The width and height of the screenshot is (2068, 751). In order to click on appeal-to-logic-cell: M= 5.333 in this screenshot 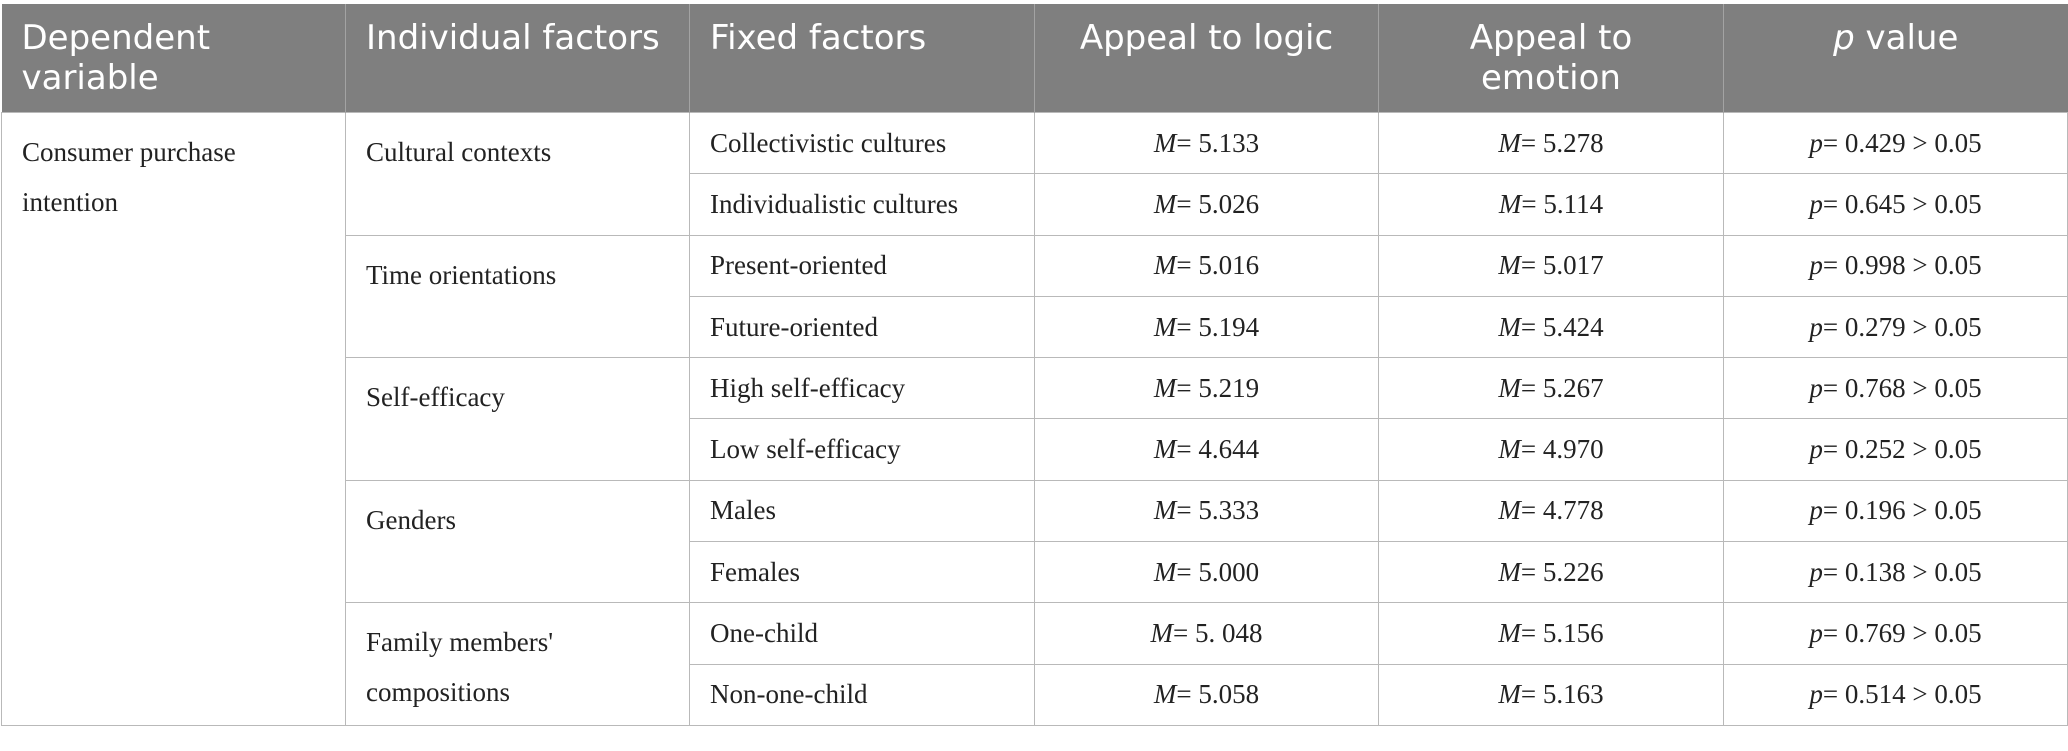, I will do `click(1206, 511)`.